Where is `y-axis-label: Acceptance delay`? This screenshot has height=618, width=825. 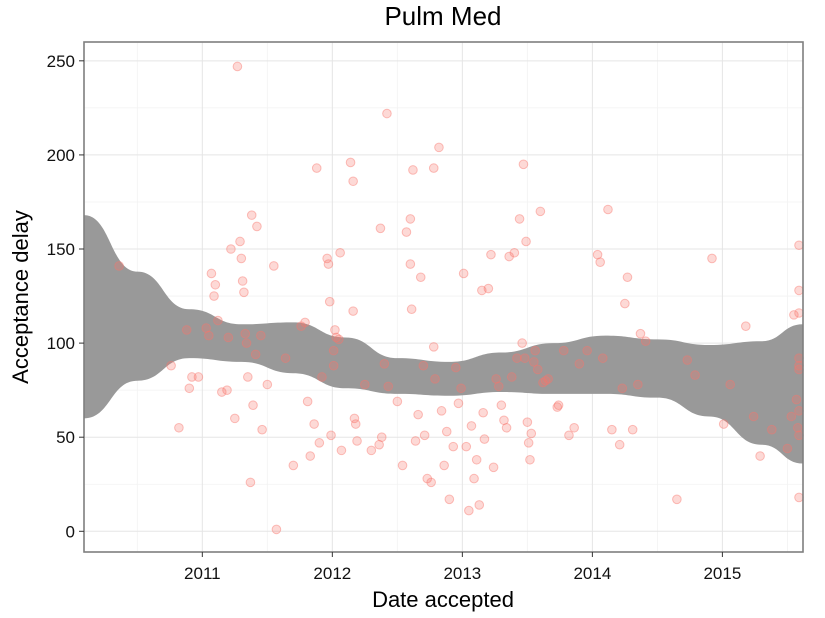
y-axis-label: Acceptance delay is located at coordinates (20, 297).